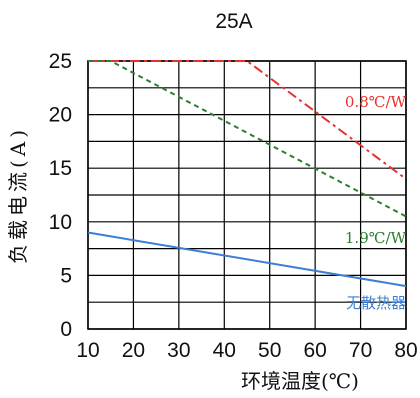 Image resolution: width=420 pixels, height=398 pixels. What do you see at coordinates (60, 168) in the screenshot?
I see `y-tick-label: 15` at bounding box center [60, 168].